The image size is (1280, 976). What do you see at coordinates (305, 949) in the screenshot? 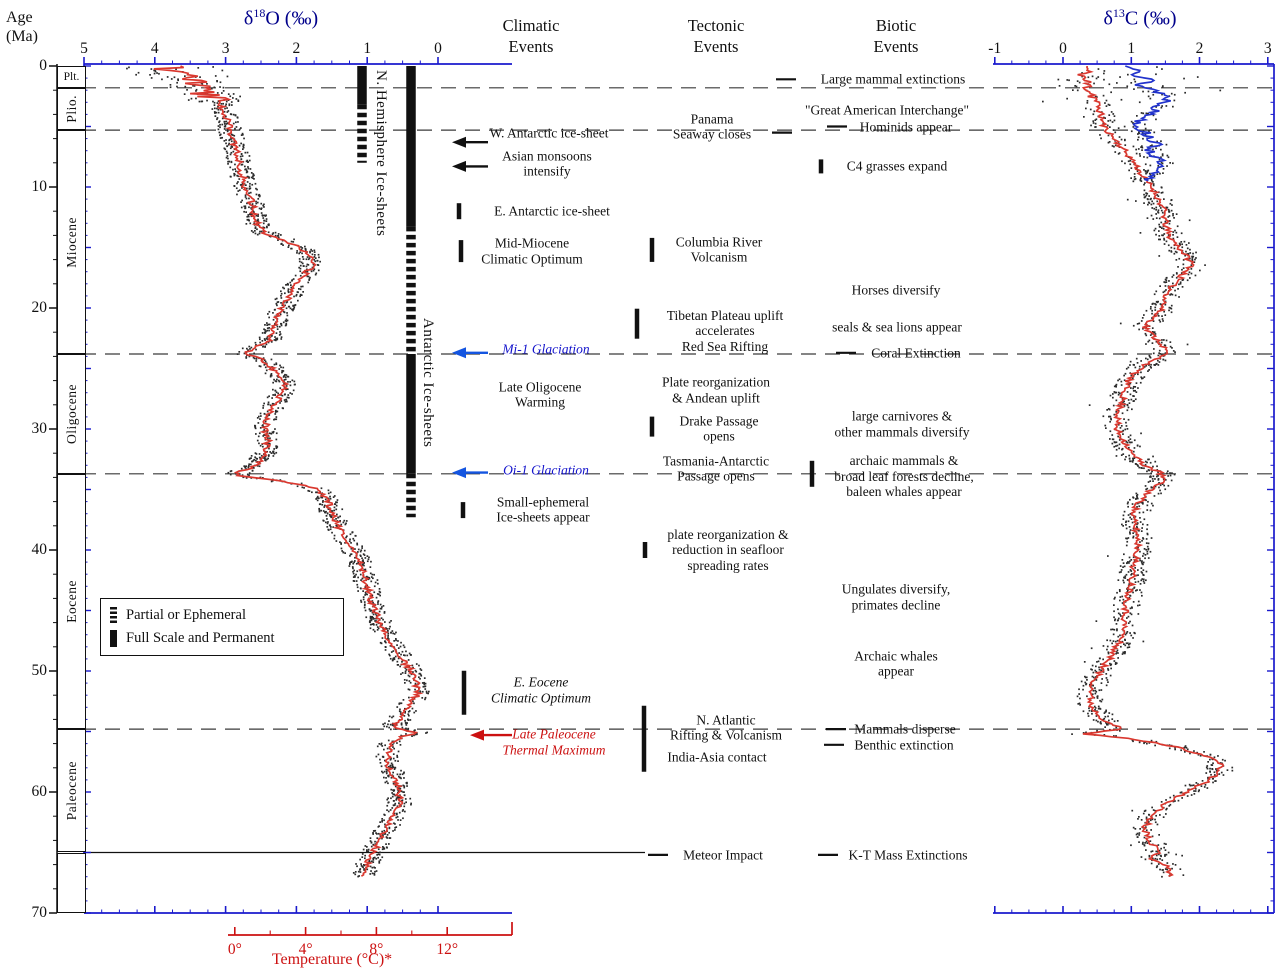
I see `temperature-tick-label: 4°` at bounding box center [305, 949].